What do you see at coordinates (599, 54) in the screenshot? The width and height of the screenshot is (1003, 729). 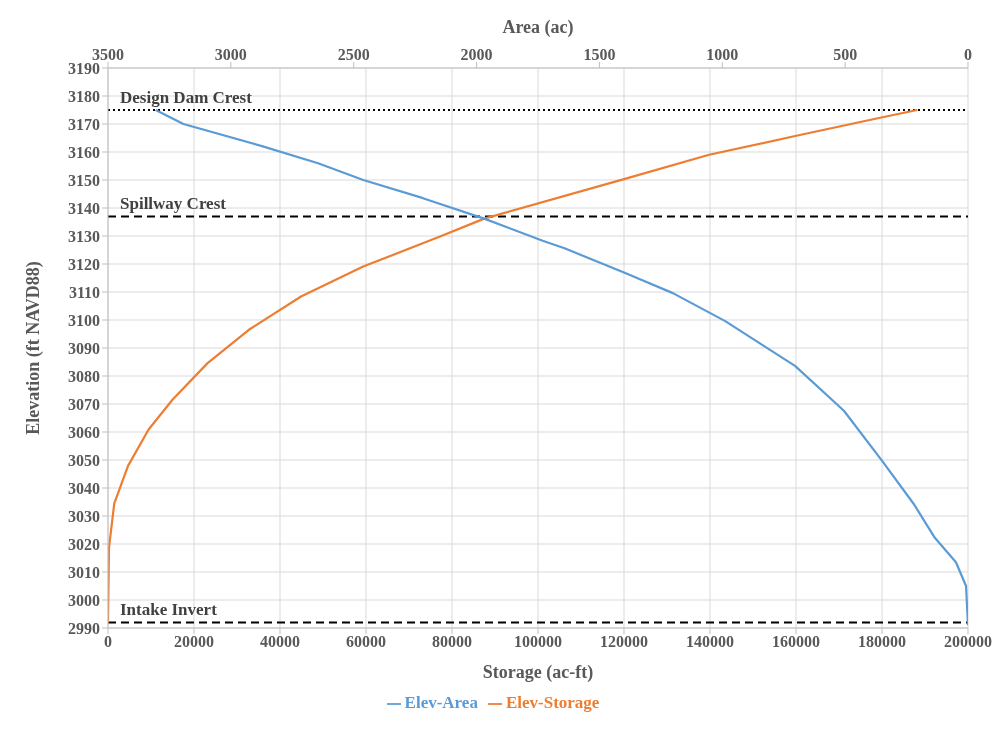 I see `x2-tick-label: 1500` at bounding box center [599, 54].